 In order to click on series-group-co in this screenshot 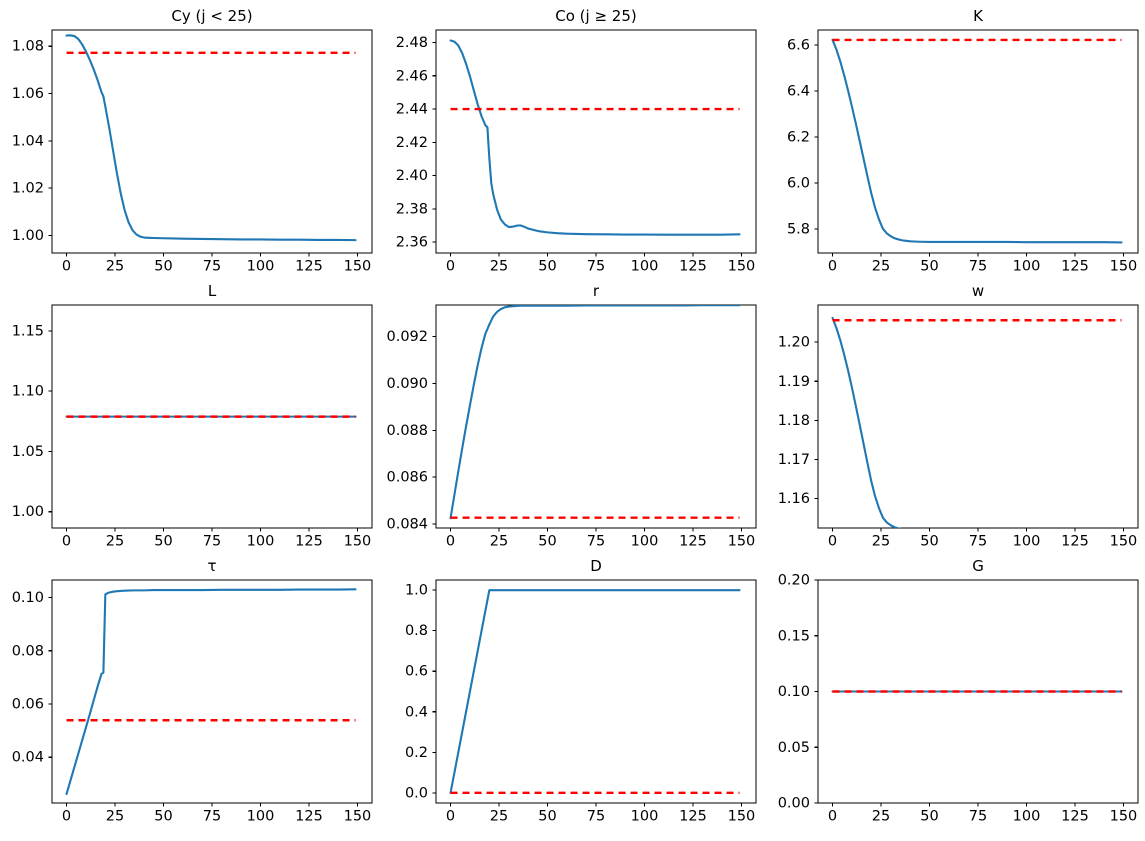, I will do `click(595, 137)`.